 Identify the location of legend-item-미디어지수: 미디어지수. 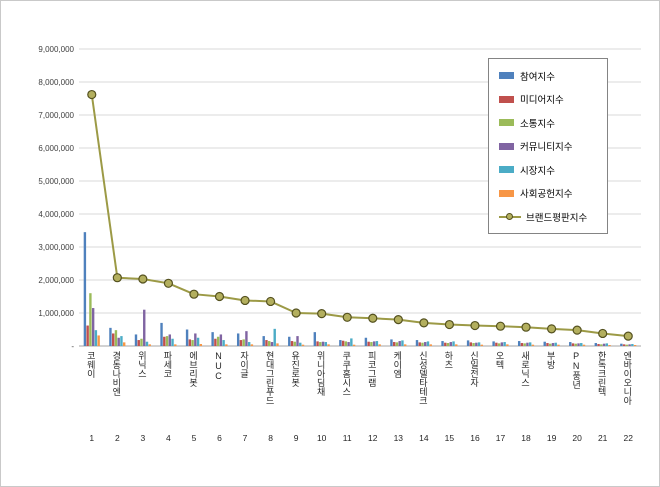
(553, 100).